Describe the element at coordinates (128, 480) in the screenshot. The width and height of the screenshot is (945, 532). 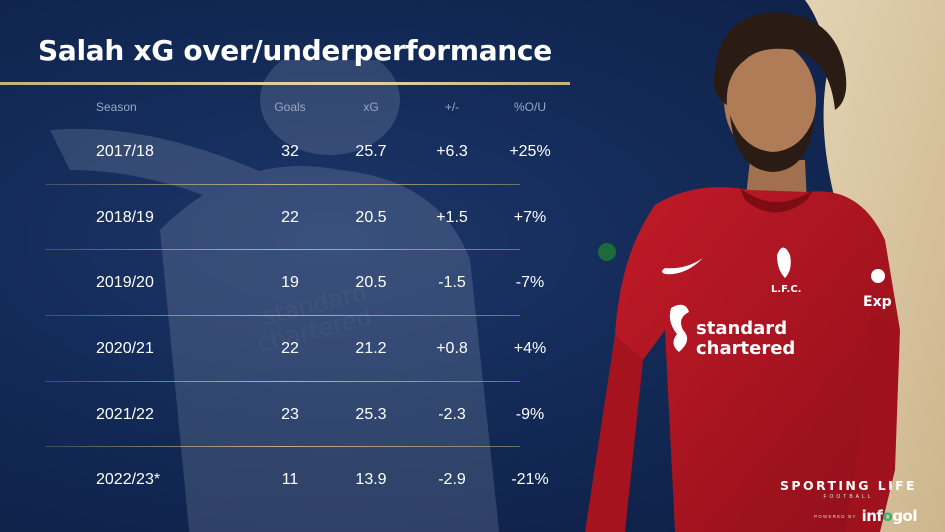
I see `season-cell: 2022/23*` at that location.